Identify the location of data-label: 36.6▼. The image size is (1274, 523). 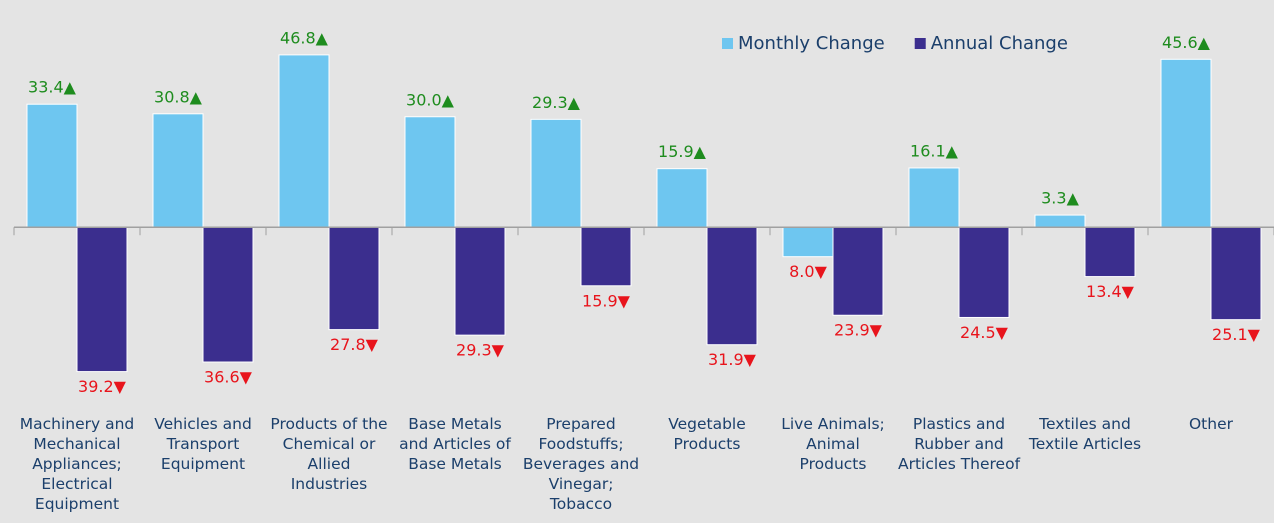
(228, 377).